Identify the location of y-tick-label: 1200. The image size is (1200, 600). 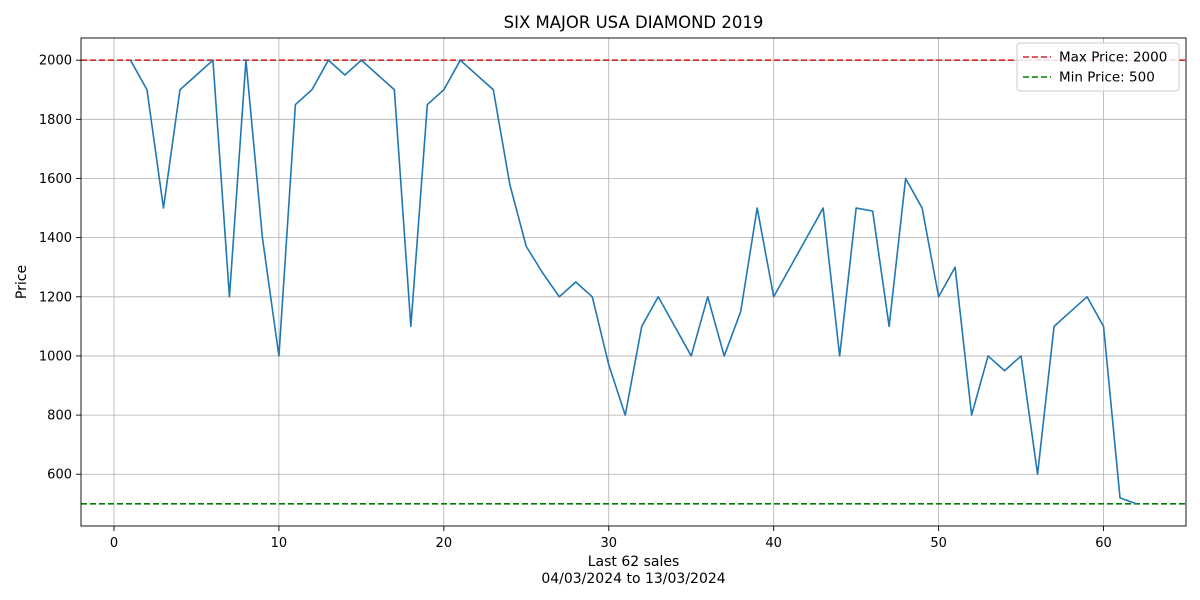
(55, 297).